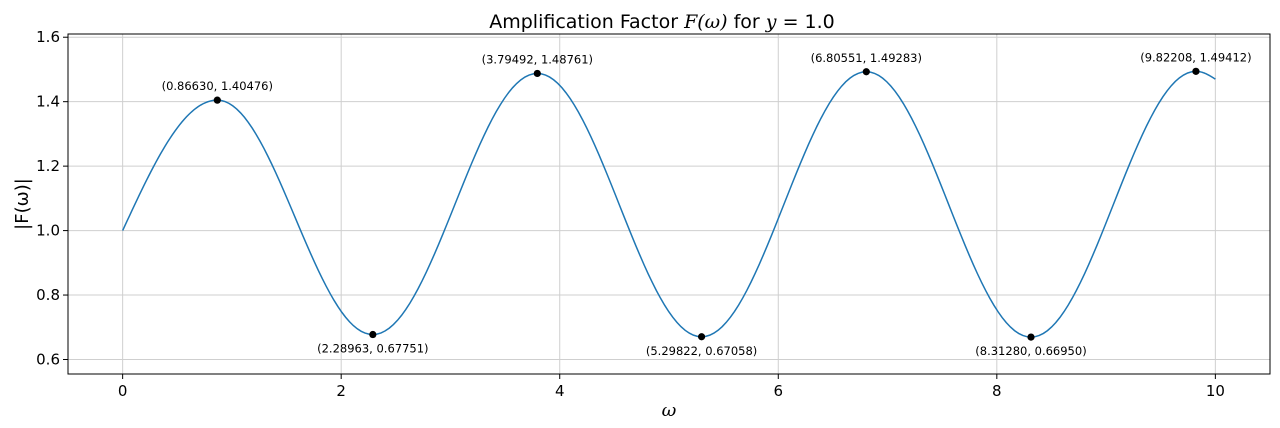 This screenshot has width=1280, height=428. What do you see at coordinates (341, 391) in the screenshot?
I see `x-tick-label: 2` at bounding box center [341, 391].